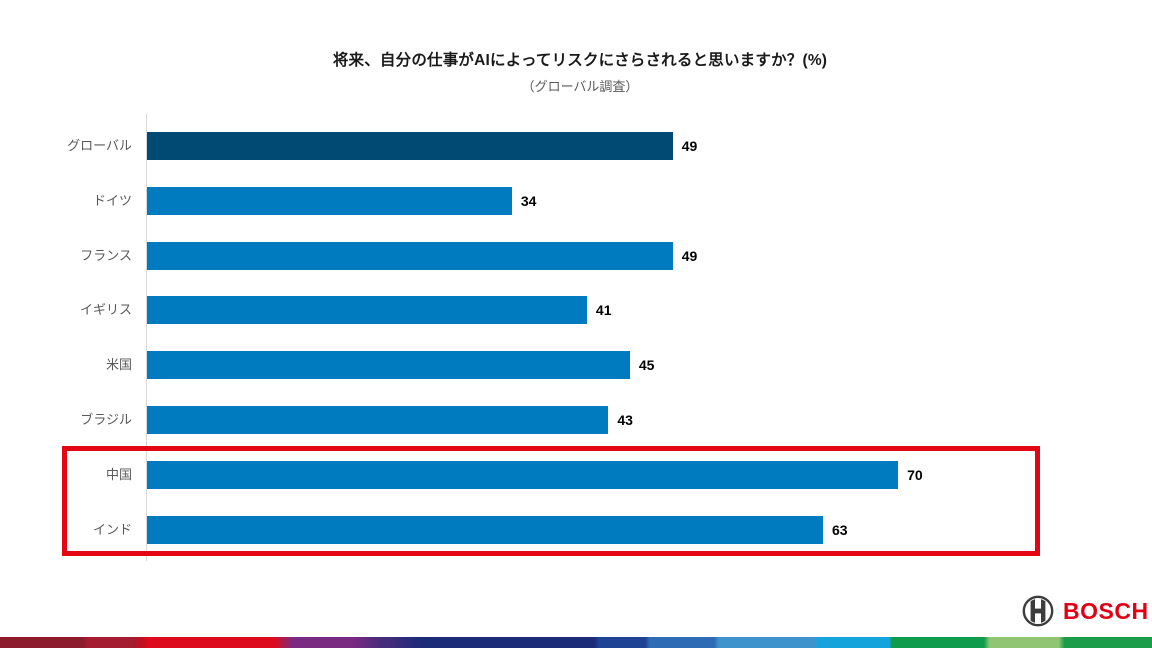  I want to click on value-label: 45, so click(646, 365).